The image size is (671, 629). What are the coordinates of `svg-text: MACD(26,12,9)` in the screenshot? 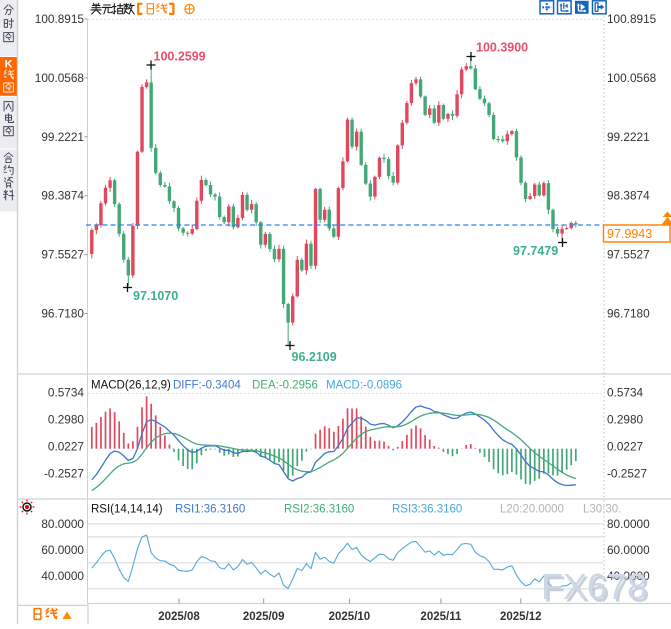 It's located at (131, 386).